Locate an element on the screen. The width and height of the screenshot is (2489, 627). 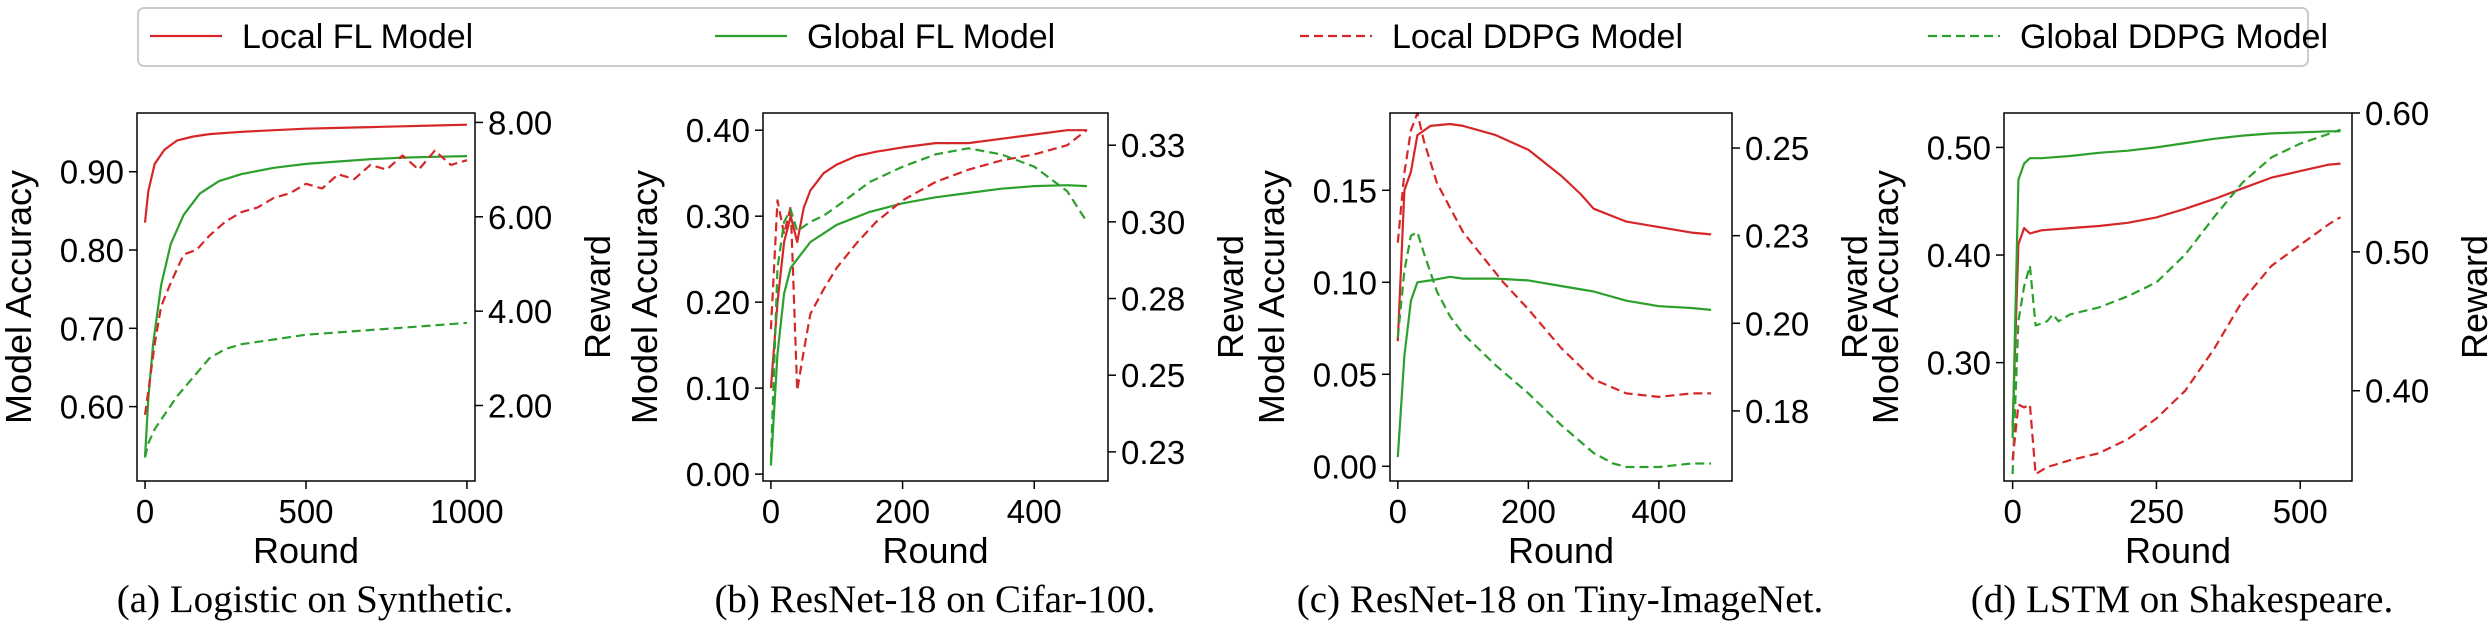
y2-tick-label: 0.28 is located at coordinates (1153, 299).